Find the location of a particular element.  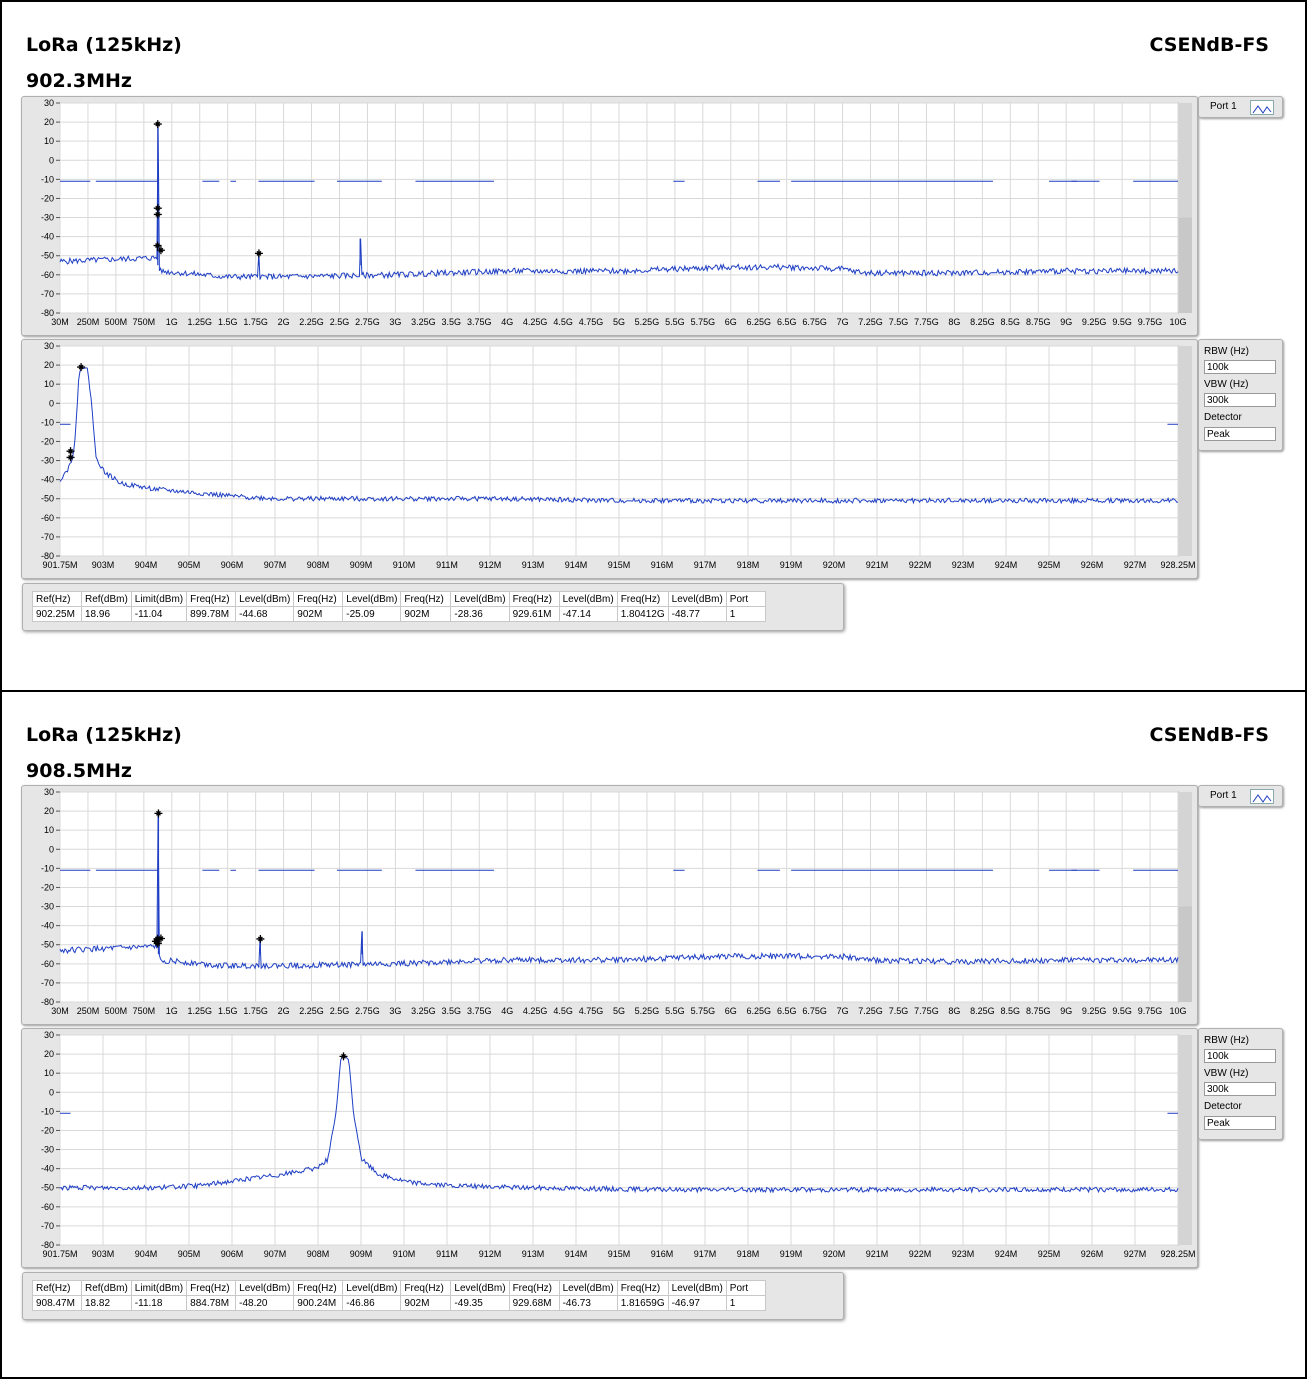

x-tick-label: 10G is located at coordinates (1177, 1011).